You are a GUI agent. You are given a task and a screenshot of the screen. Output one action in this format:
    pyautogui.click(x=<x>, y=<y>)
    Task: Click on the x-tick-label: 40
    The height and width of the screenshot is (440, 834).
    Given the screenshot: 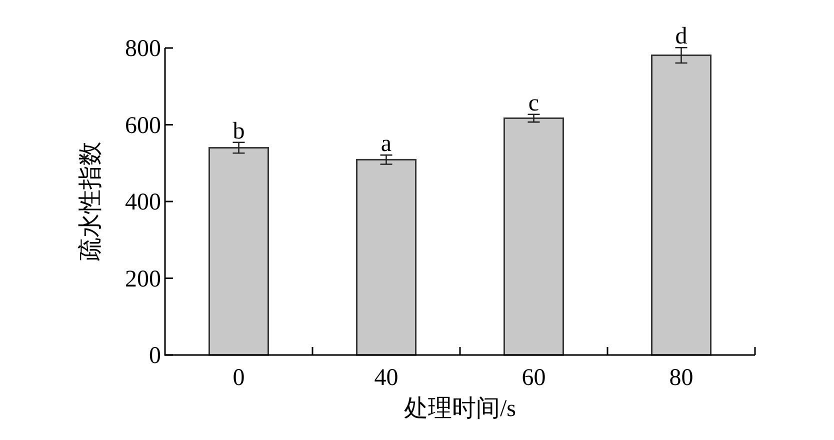 What is the action you would take?
    pyautogui.click(x=386, y=378)
    